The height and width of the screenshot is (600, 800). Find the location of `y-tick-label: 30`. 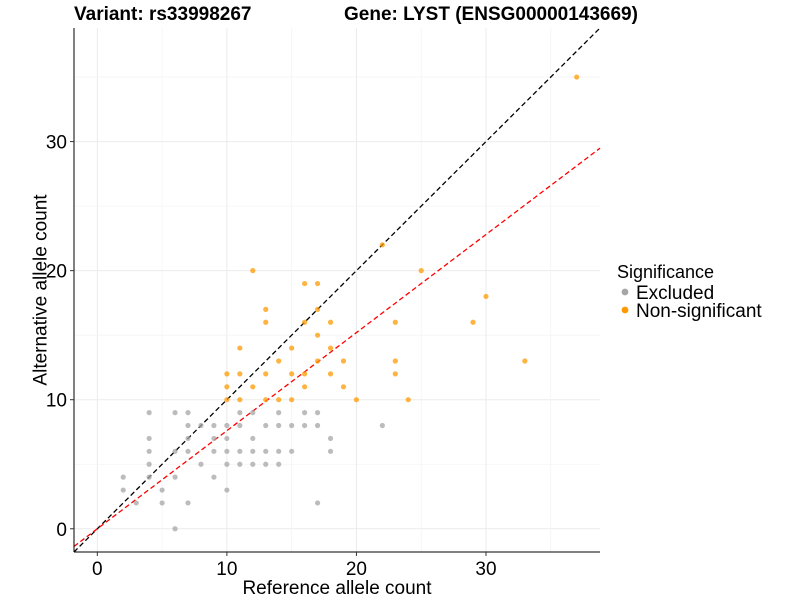

y-tick-label: 30 is located at coordinates (56, 143).